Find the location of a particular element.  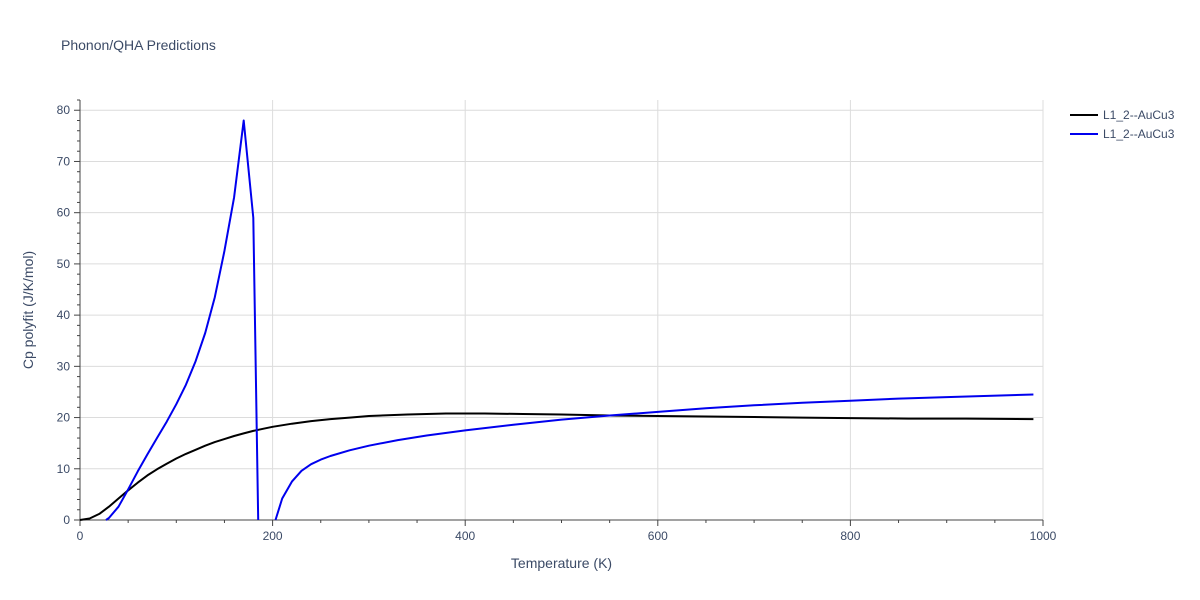

legend: L1_2--AuCu3 L1_2--AuCu3 is located at coordinates (1122, 124).